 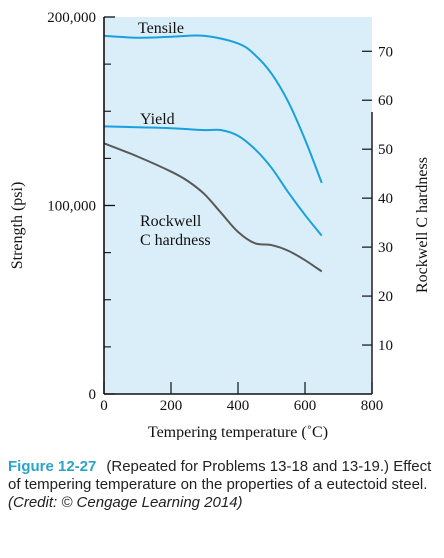 I want to click on x-tick-label: 600, so click(x=305, y=406).